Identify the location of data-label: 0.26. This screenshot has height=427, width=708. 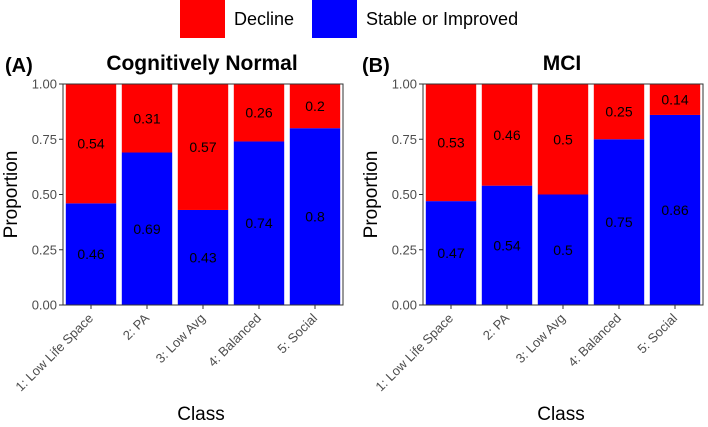
(258, 113).